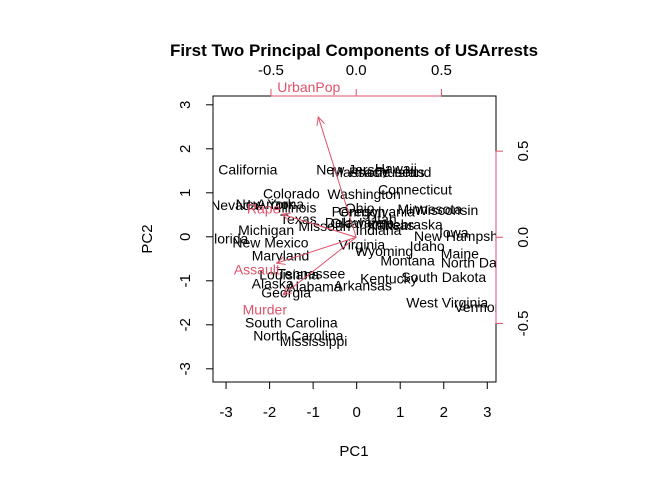 Image resolution: width=672 pixels, height=480 pixels. I want to click on loading-label-rape: Rape, so click(264, 209).